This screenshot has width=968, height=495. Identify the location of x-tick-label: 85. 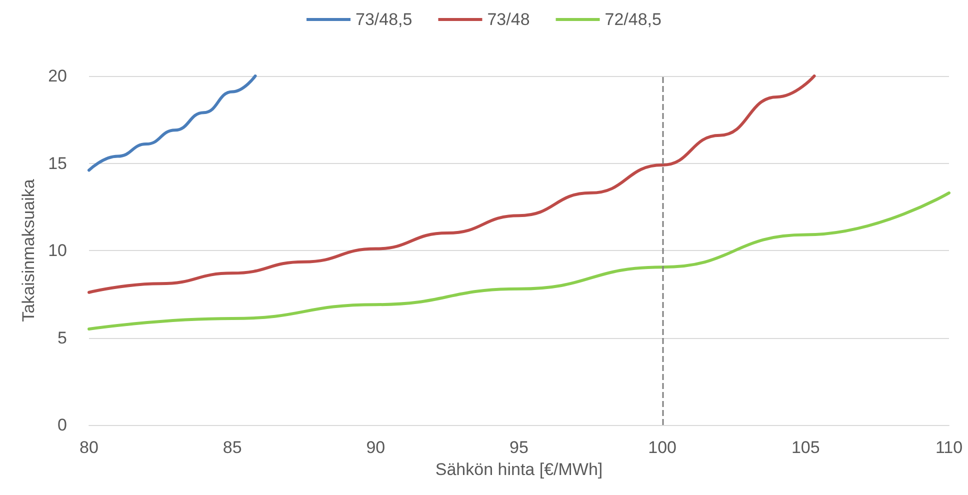
(232, 447).